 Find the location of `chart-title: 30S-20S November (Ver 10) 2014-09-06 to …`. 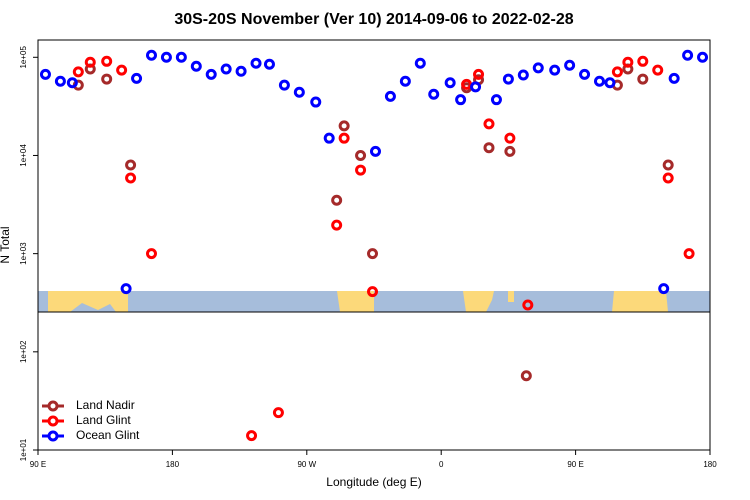

chart-title: 30S-20S November (Ver 10) 2014-09-06 to … is located at coordinates (373, 19).